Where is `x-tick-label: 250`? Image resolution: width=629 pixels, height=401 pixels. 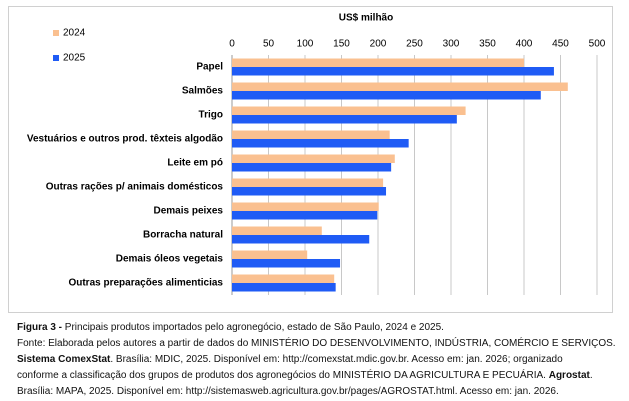
x-tick-label: 250 is located at coordinates (414, 44).